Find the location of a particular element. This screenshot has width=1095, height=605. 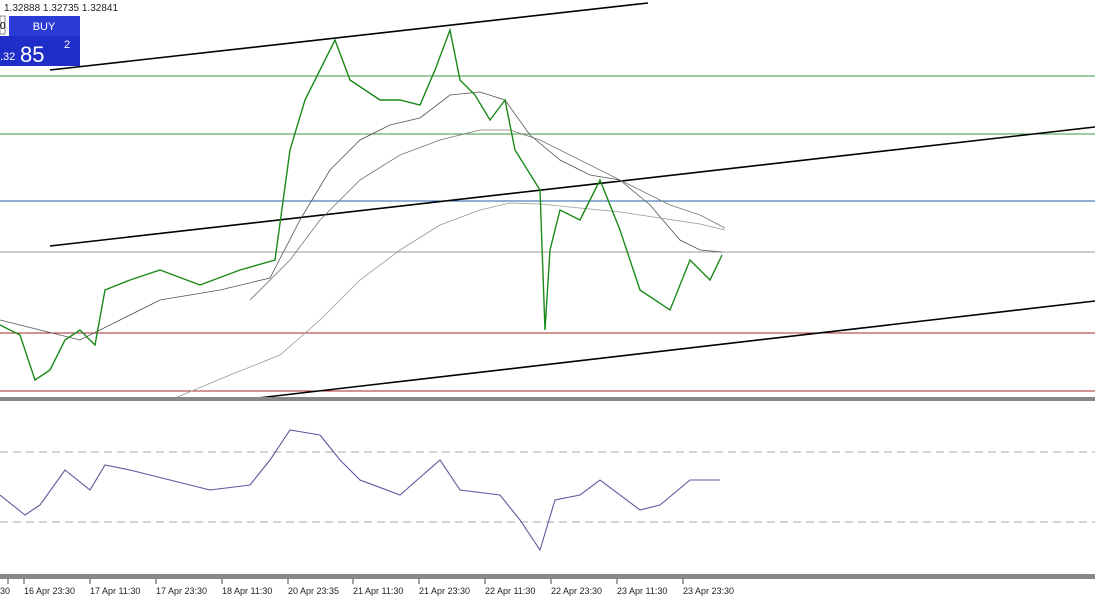

x-axis-label: 16 Apr 23:30 is located at coordinates (49, 591).